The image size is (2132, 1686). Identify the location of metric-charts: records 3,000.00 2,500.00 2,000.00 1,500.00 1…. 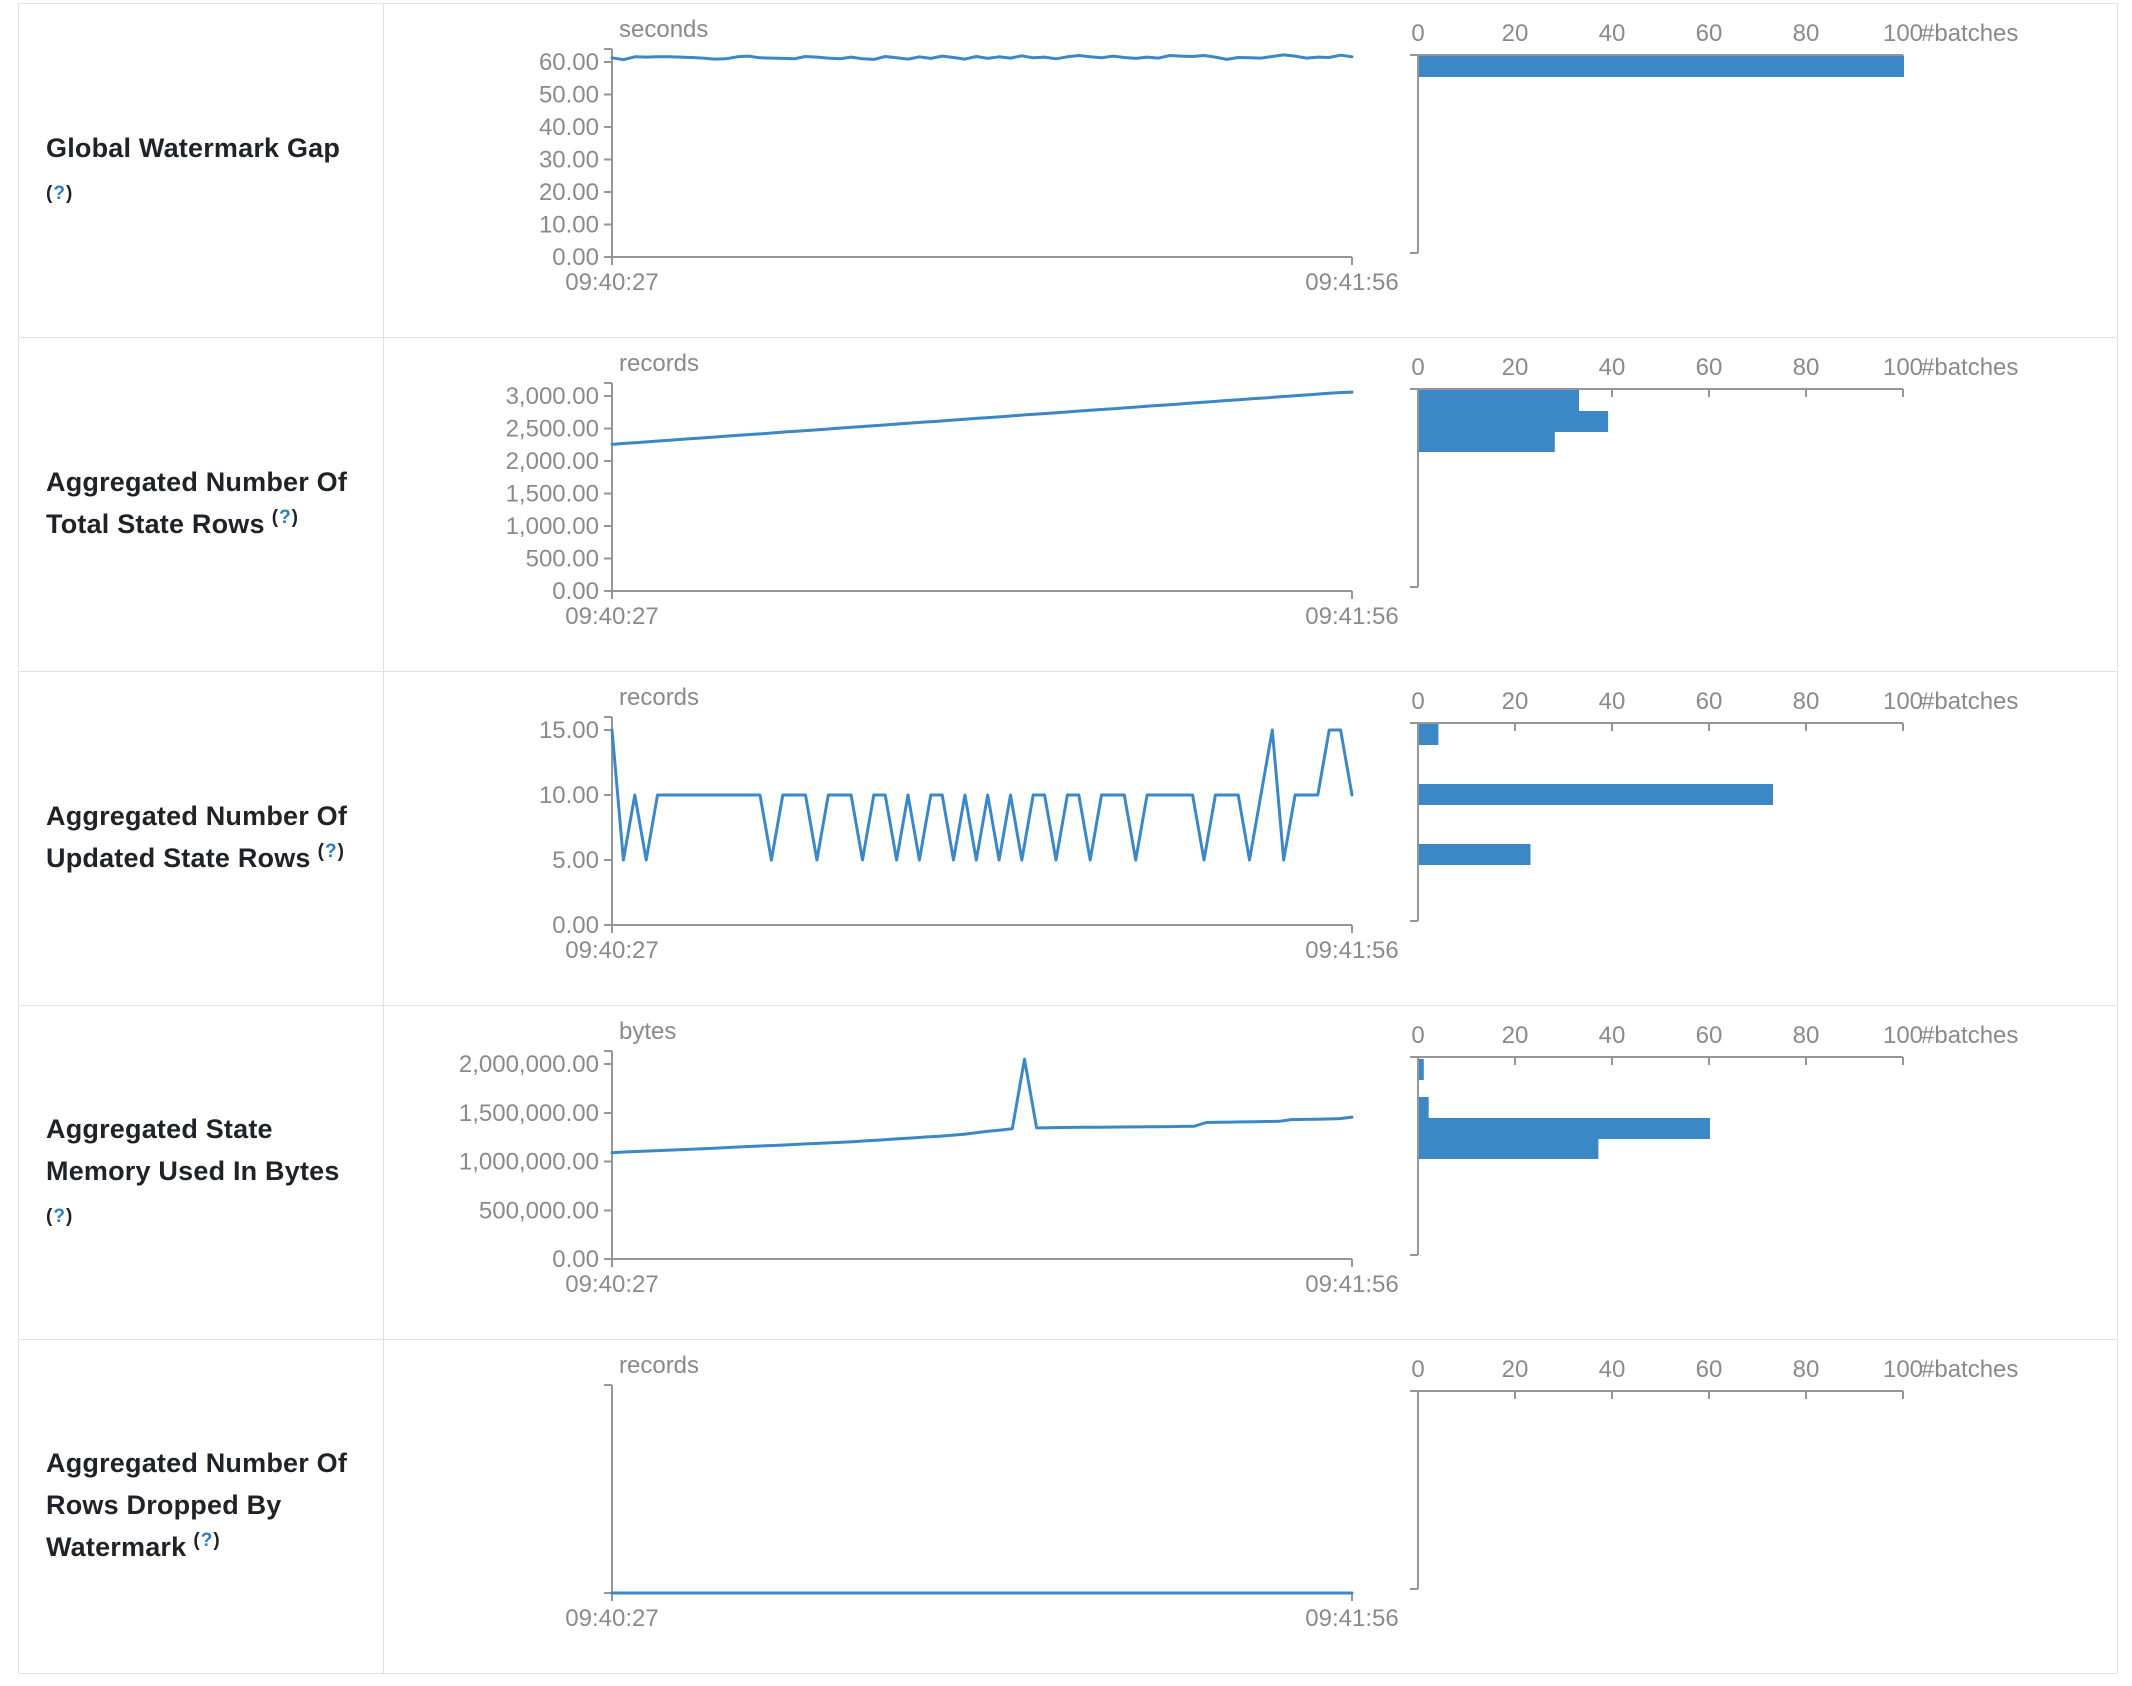
(1262, 490).